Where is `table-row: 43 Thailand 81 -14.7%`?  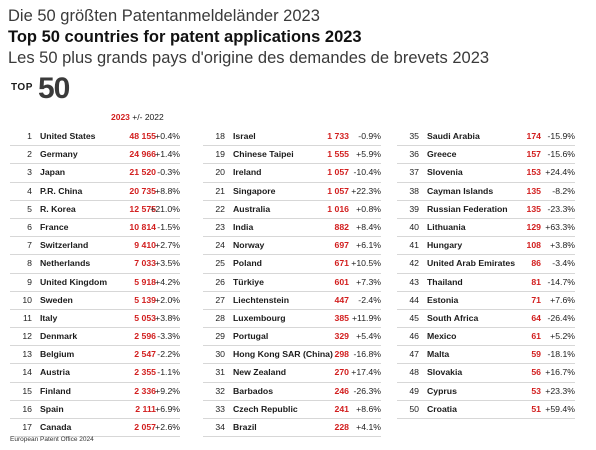
table-row: 43 Thailand 81 -14.7% is located at coordinates (486, 283).